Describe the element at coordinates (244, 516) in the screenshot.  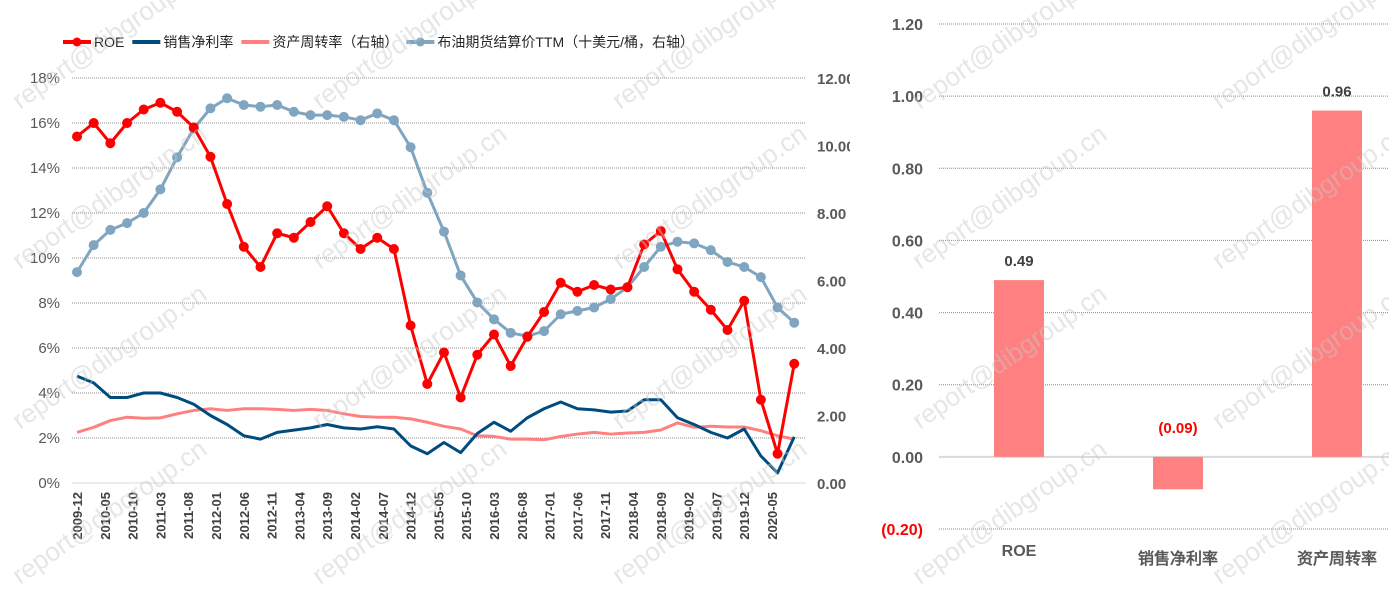
I see `x-tick-label: 2012-06` at that location.